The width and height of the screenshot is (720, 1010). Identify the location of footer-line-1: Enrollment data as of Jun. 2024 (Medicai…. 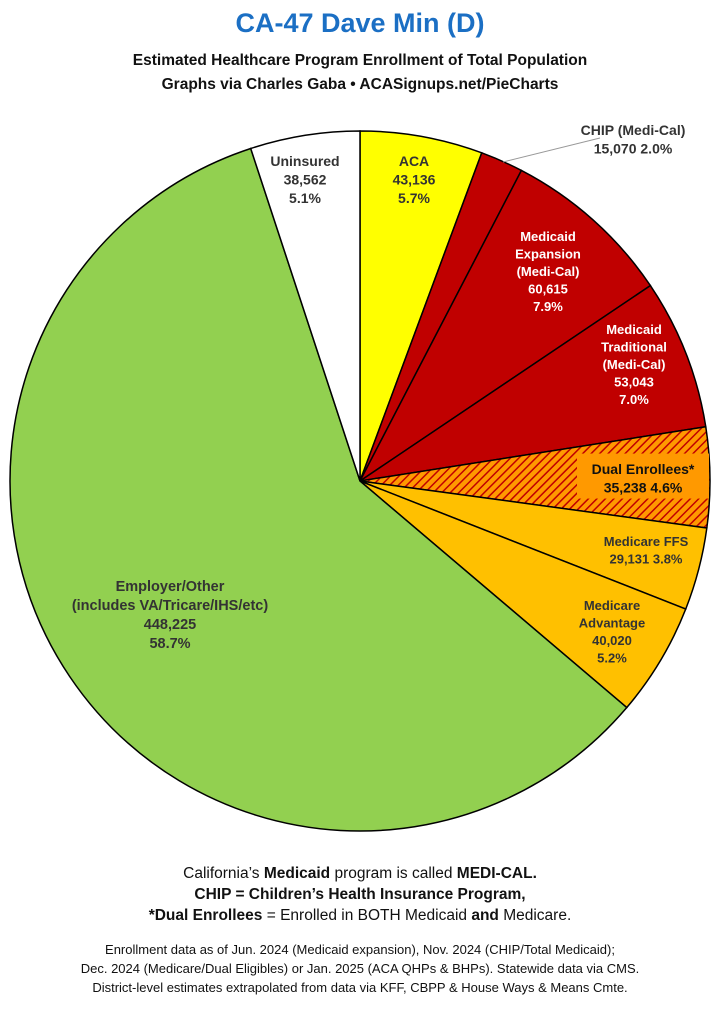
(360, 949).